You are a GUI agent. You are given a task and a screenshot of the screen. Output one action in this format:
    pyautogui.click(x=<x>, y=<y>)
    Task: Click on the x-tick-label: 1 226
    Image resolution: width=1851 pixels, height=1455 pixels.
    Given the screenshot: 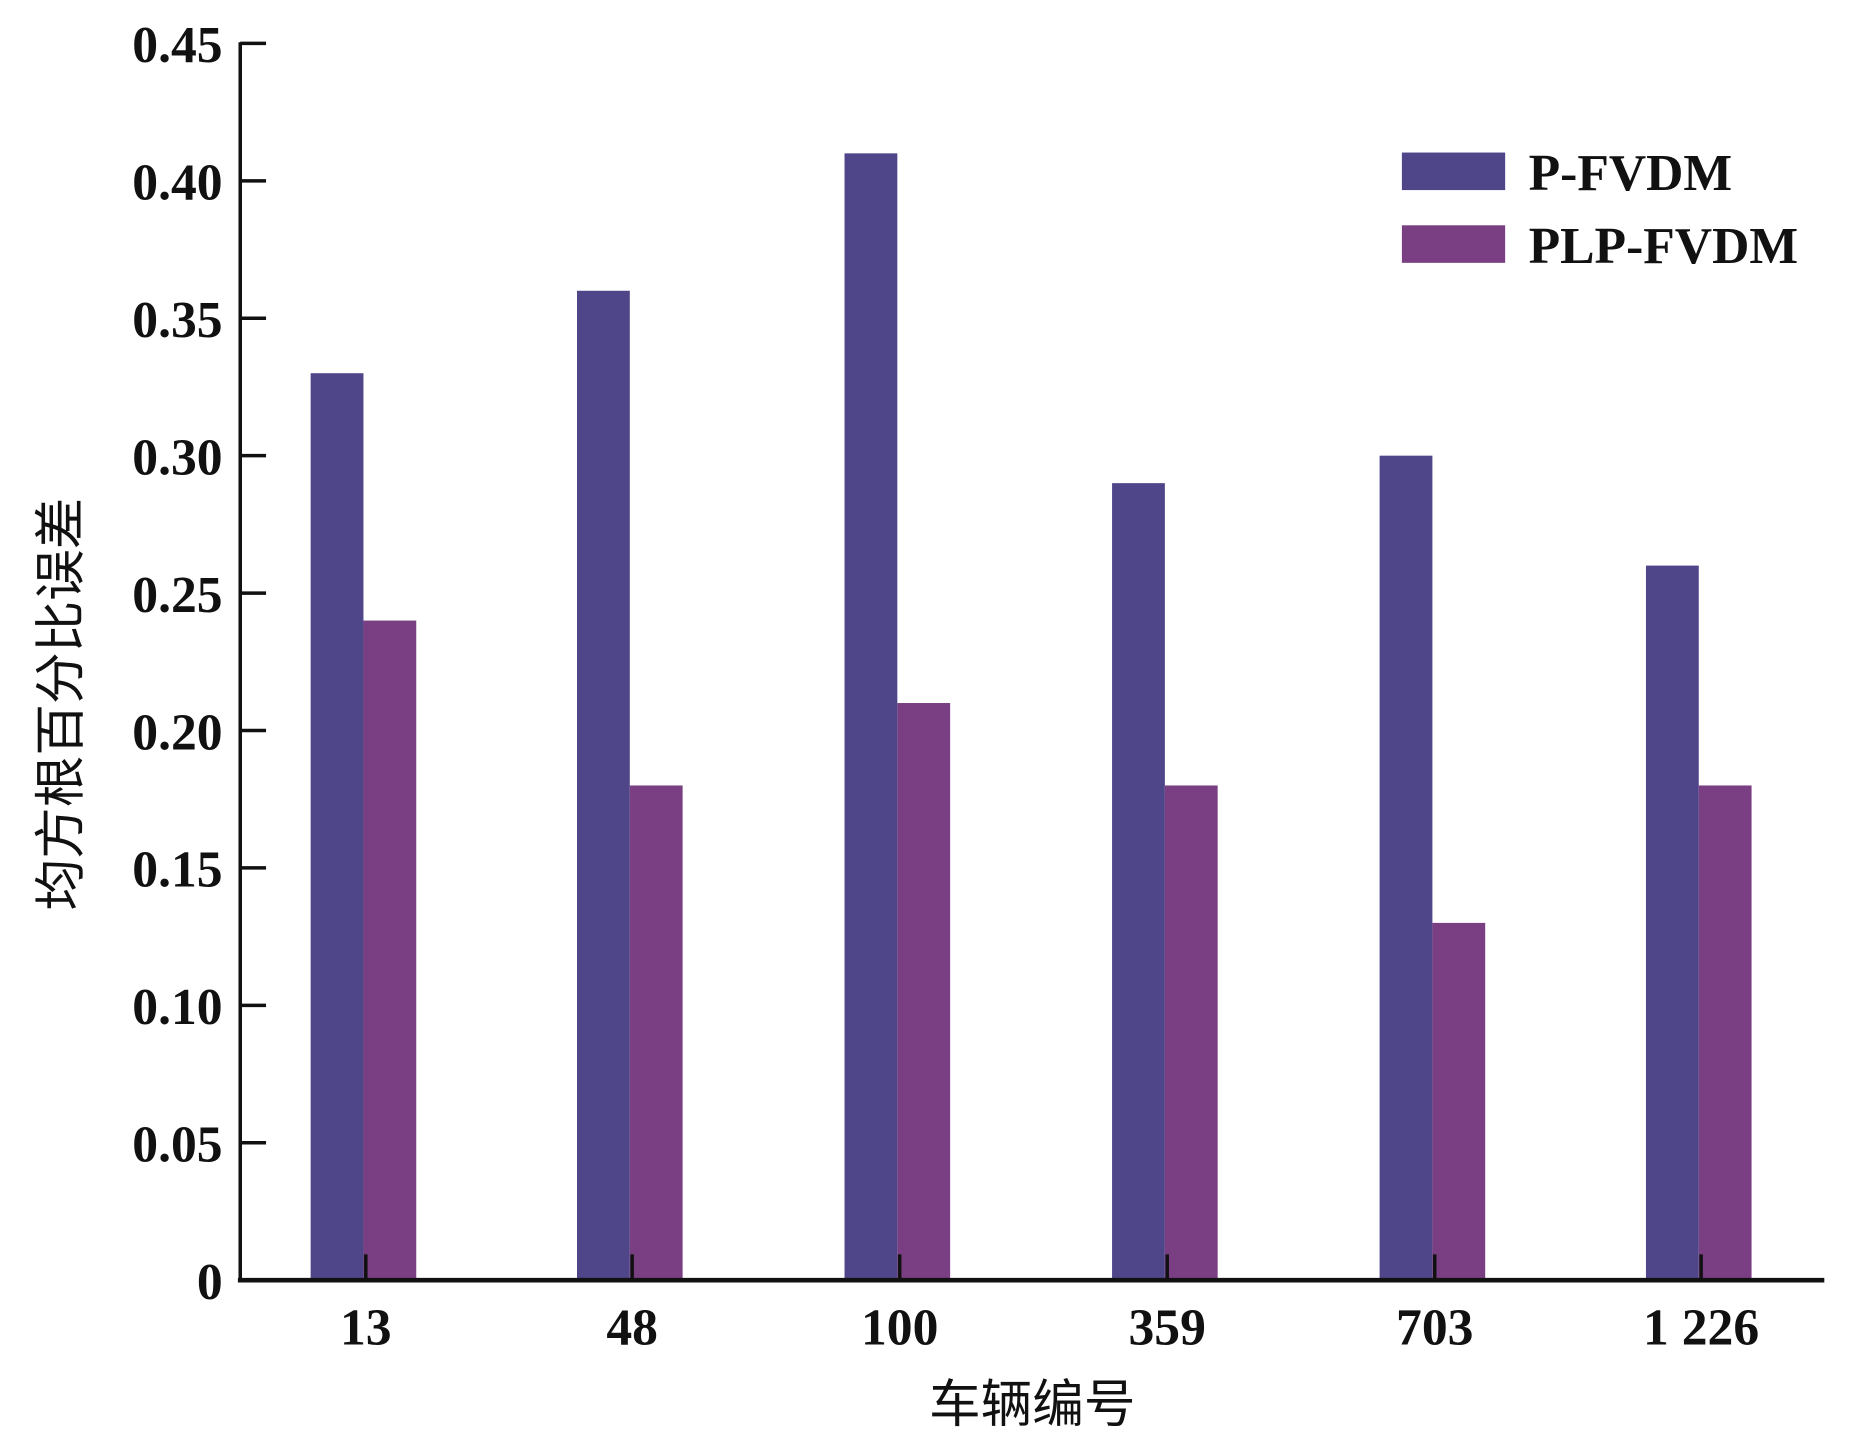 What is the action you would take?
    pyautogui.click(x=1701, y=1328)
    